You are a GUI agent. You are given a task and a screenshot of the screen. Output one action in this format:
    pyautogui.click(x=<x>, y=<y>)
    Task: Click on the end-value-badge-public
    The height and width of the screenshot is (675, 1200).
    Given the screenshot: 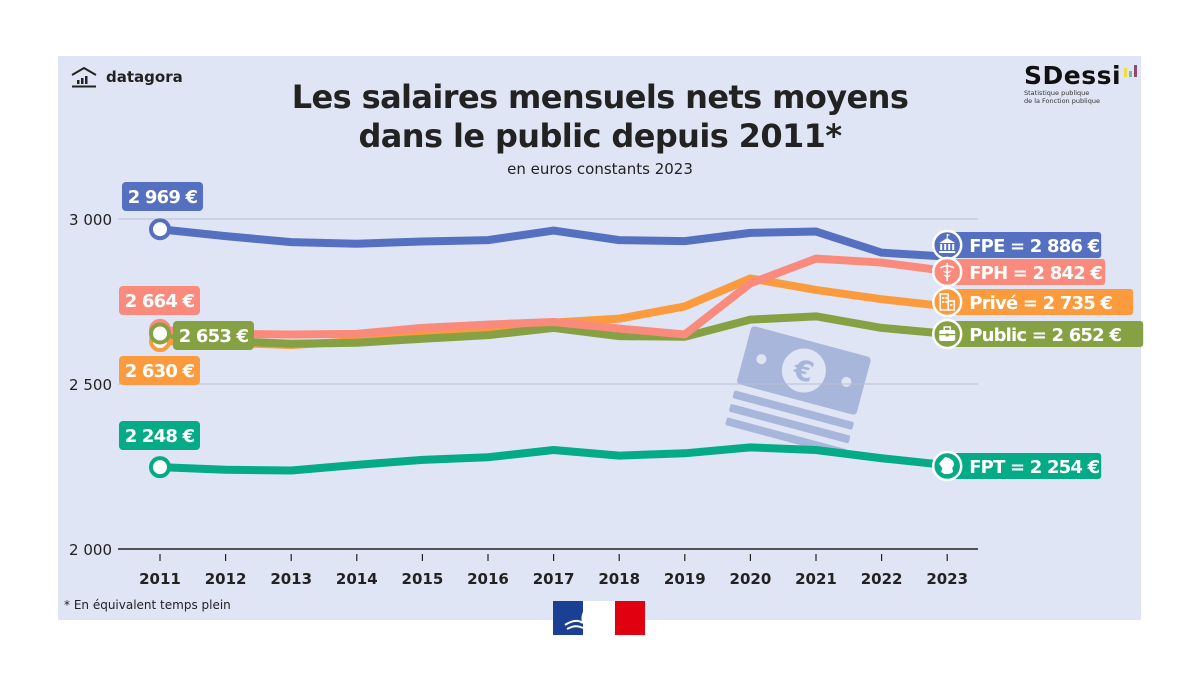 What is the action you would take?
    pyautogui.click(x=1048, y=334)
    